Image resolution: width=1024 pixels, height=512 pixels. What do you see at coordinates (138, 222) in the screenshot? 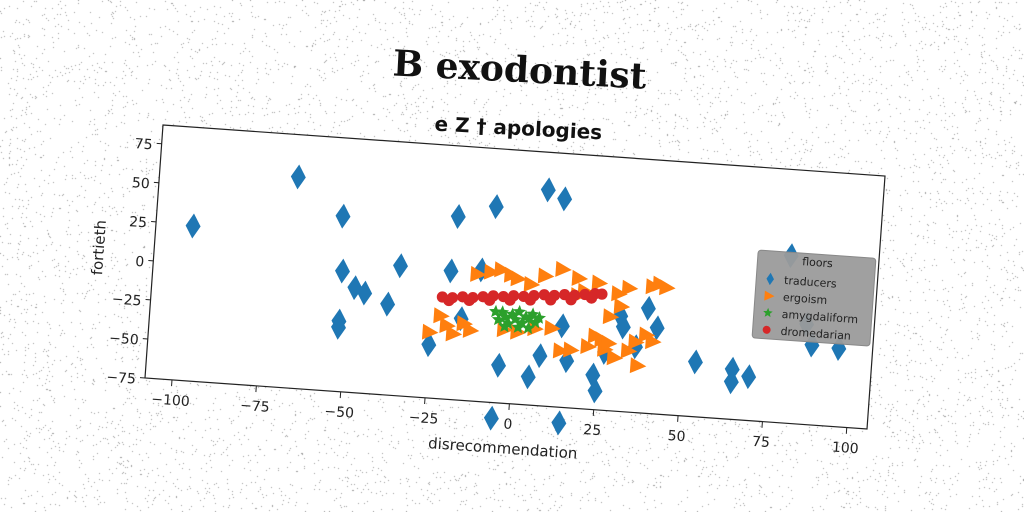
I see `y-tick-label: 25` at bounding box center [138, 222].